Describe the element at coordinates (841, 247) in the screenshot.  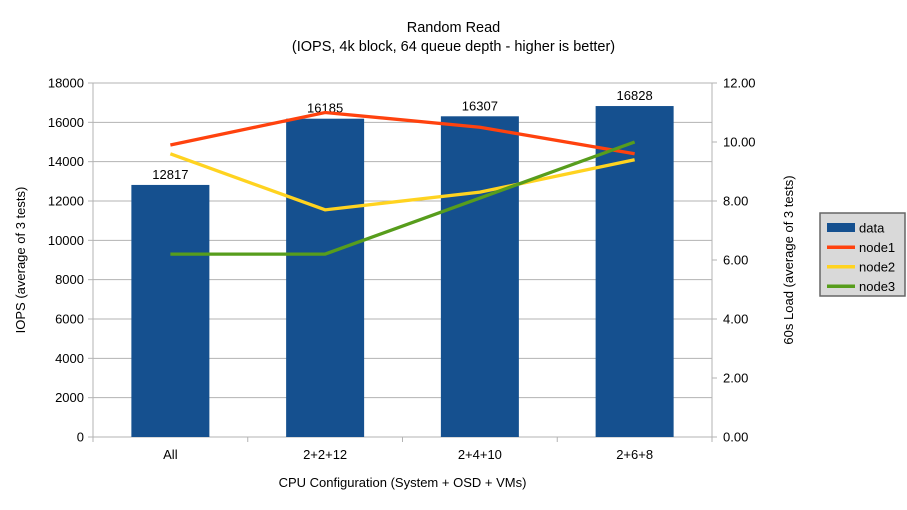
I see `legend-swatch-node1` at that location.